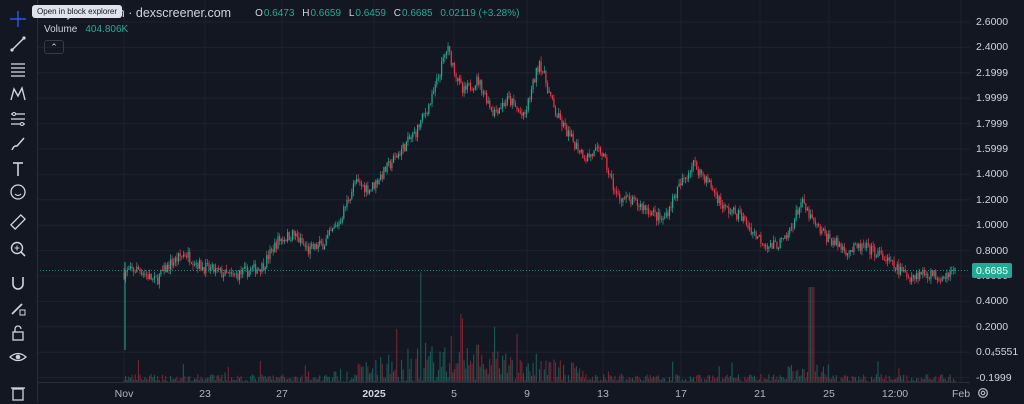 The height and width of the screenshot is (404, 1024). I want to click on price-tick-label: 1.7999, so click(992, 124).